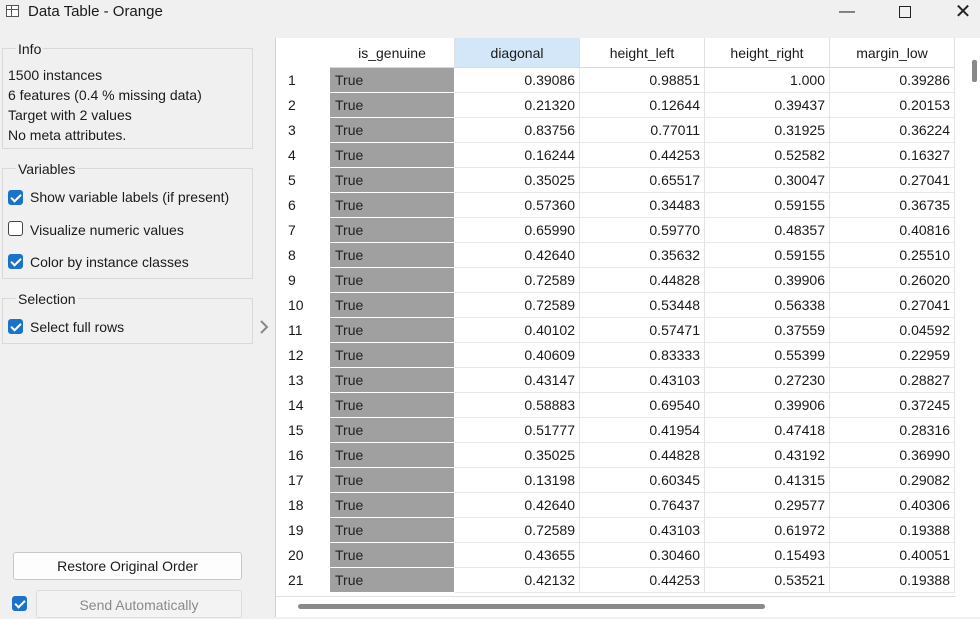  Describe the element at coordinates (517, 480) in the screenshot. I see `value-cell: 0.13198` at that location.